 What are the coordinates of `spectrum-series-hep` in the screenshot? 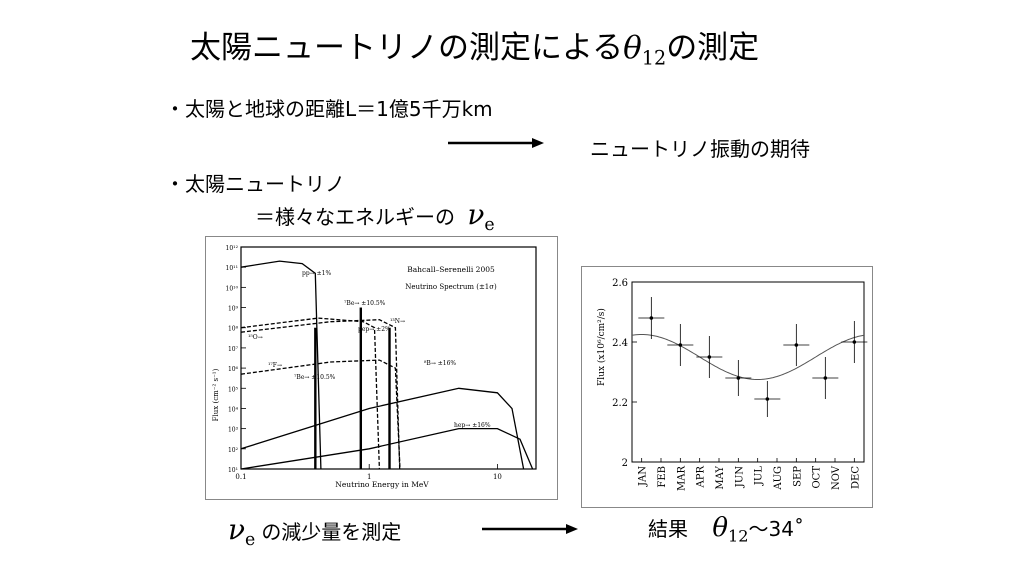 It's located at (387, 448).